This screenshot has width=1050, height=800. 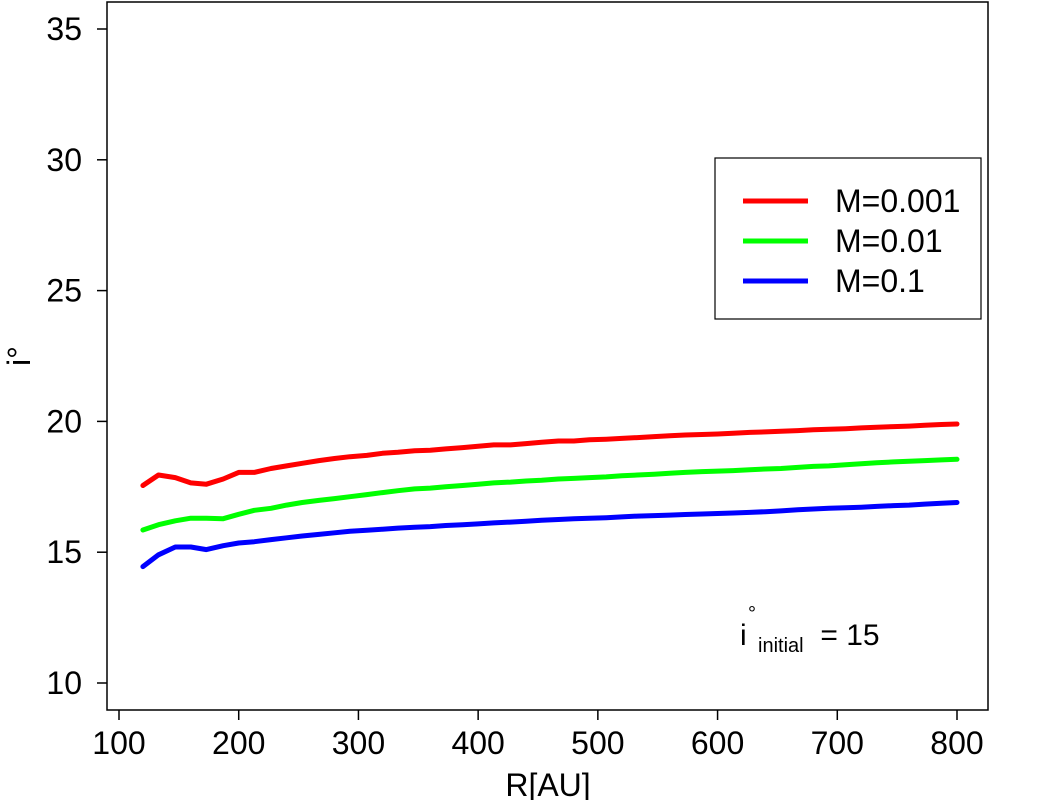 I want to click on x-tick-label: 700, so click(x=837, y=743).